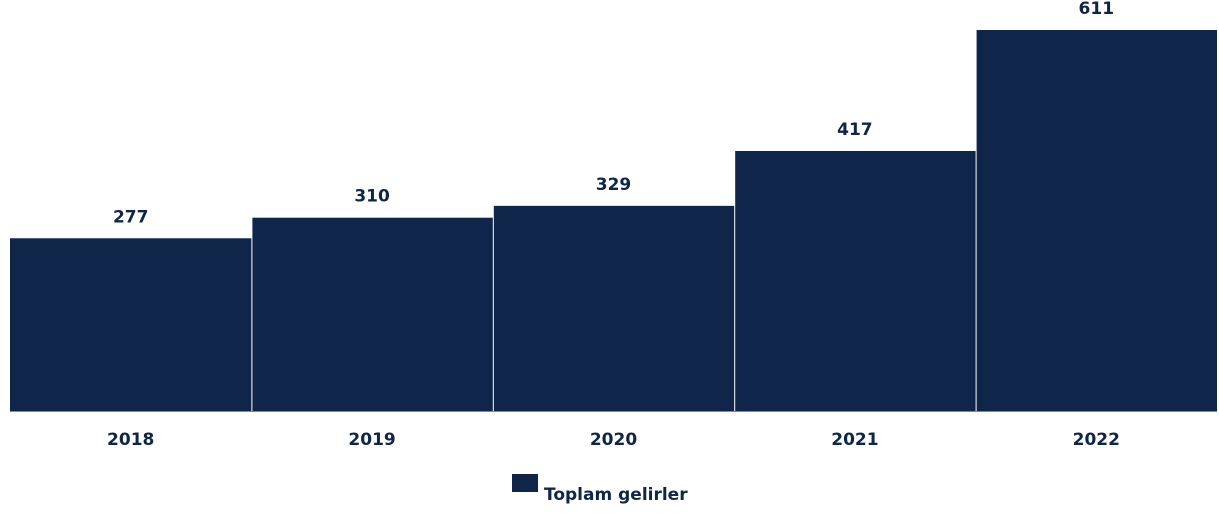  Describe the element at coordinates (616, 495) in the screenshot. I see `legend-label: Toplam gelirler` at that location.